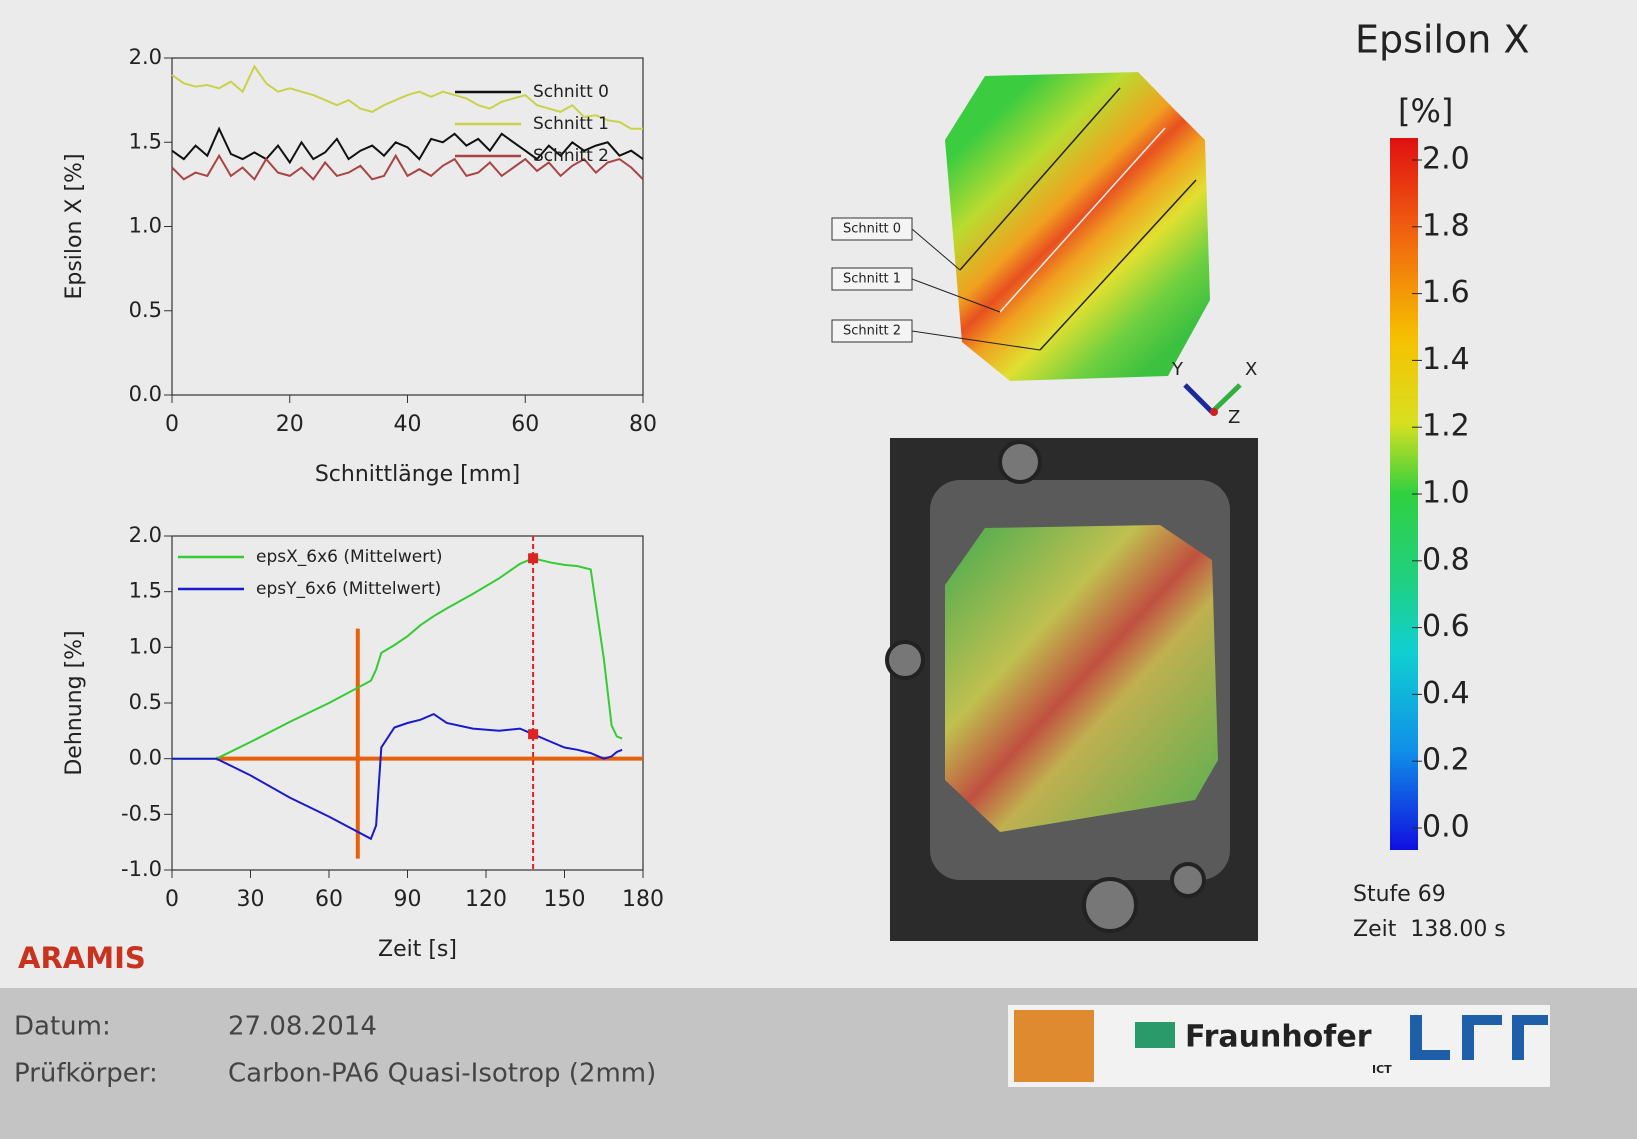 The image size is (1637, 1139). Describe the element at coordinates (1446, 760) in the screenshot. I see `colorbar-tick-label: 0.2` at that location.